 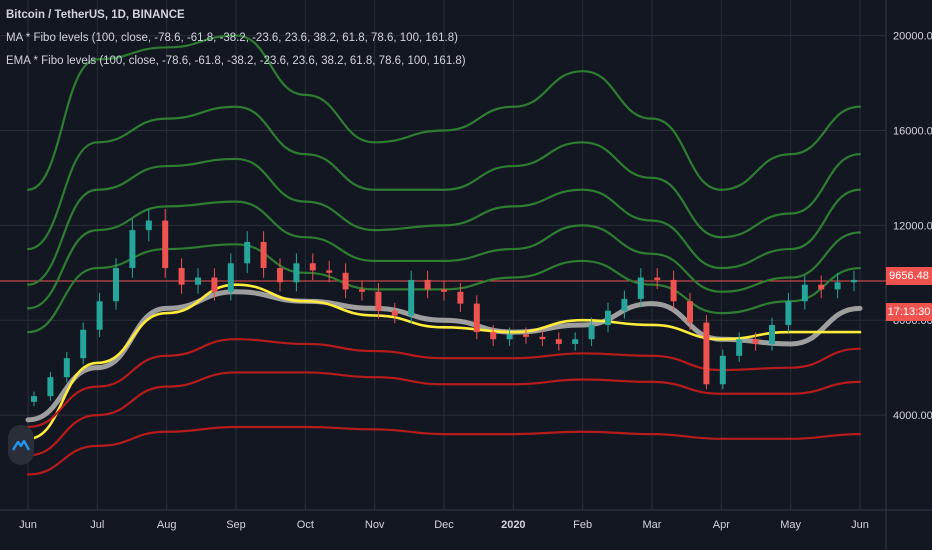 What do you see at coordinates (375, 525) in the screenshot?
I see `x-tick-label: Nov` at bounding box center [375, 525].